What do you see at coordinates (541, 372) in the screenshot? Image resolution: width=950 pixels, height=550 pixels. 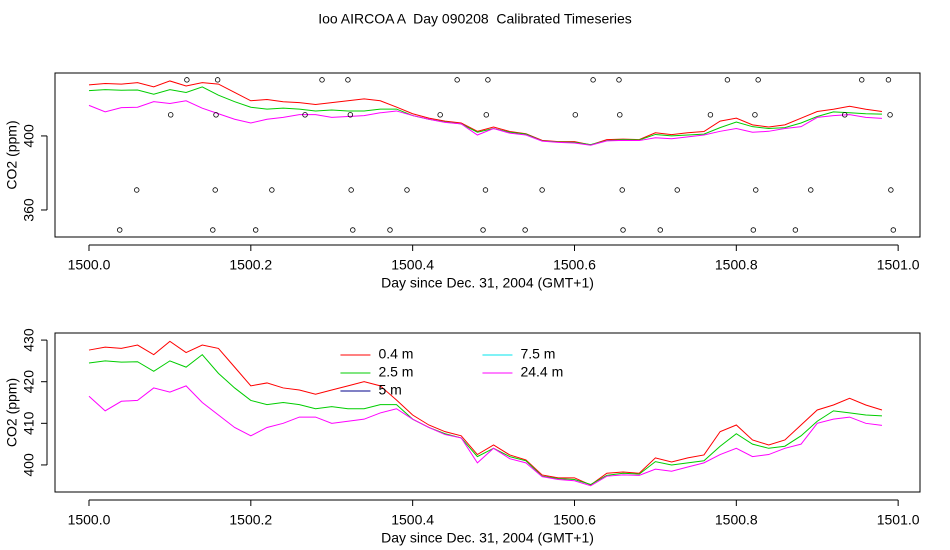 I see `legend-label: 24.4 m` at bounding box center [541, 372].